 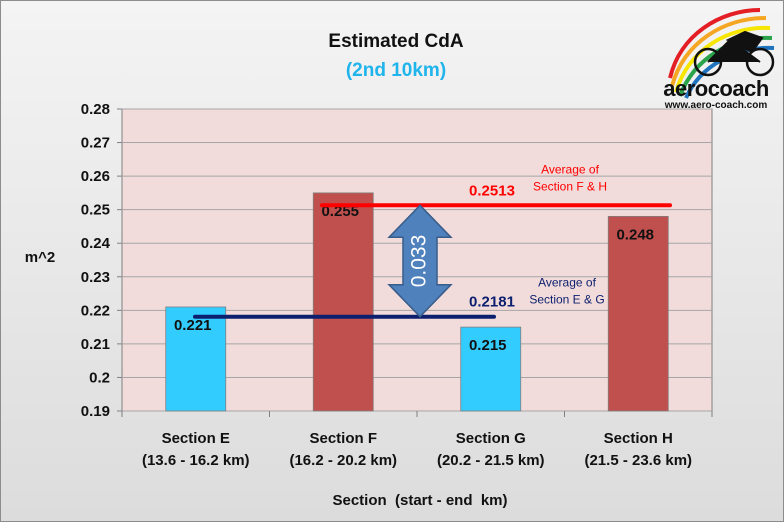 What do you see at coordinates (638, 460) in the screenshot?
I see `category-label: (21.5 - 23.6 km)` at bounding box center [638, 460].